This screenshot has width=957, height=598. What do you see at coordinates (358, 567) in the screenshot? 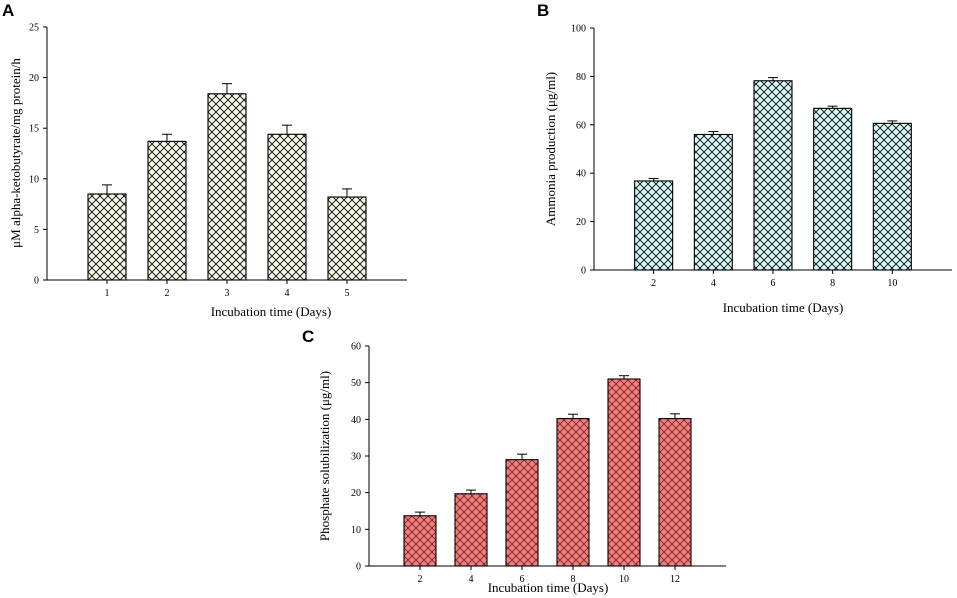
I see `panel-c-y-tick-label: 0` at bounding box center [358, 567].